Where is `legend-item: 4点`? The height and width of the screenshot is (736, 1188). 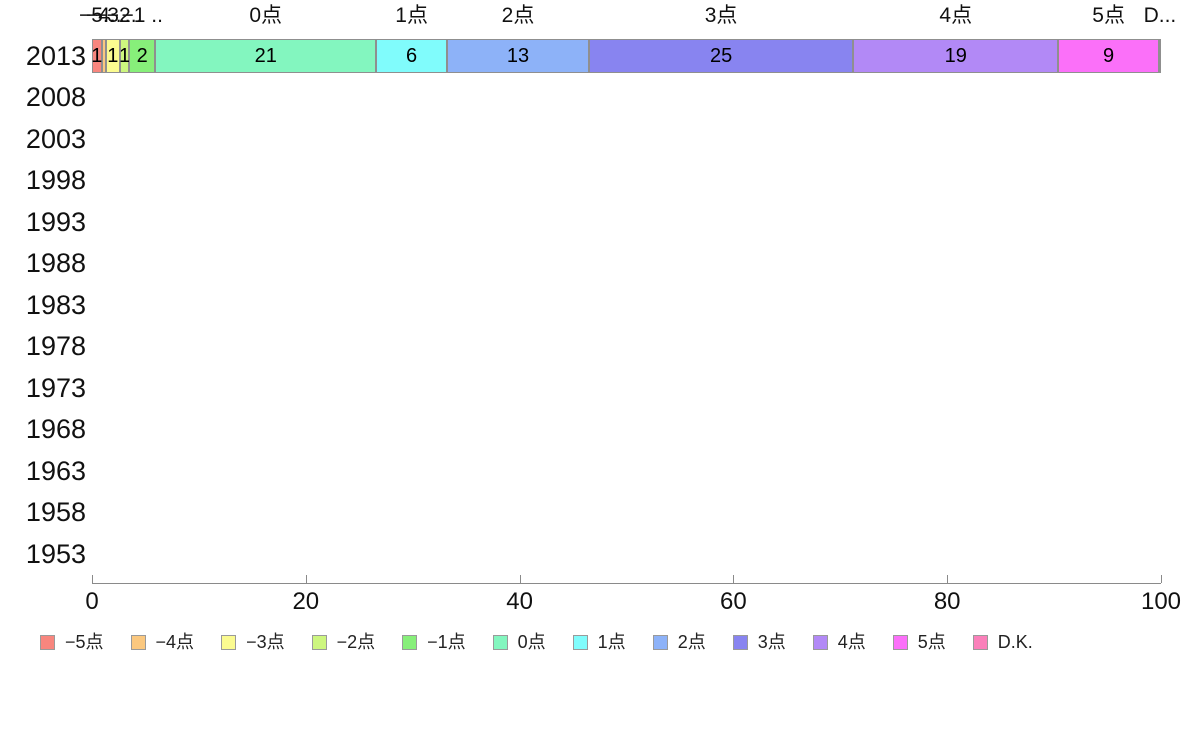 legend-item: 4点 is located at coordinates (839, 642).